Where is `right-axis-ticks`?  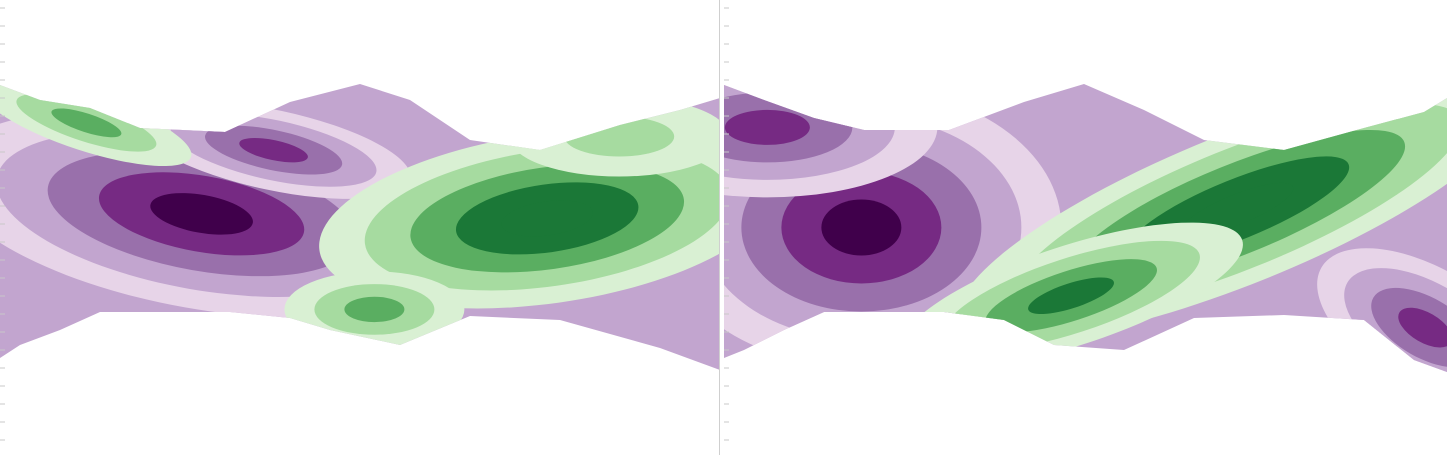 right-axis-ticks is located at coordinates (726, 224).